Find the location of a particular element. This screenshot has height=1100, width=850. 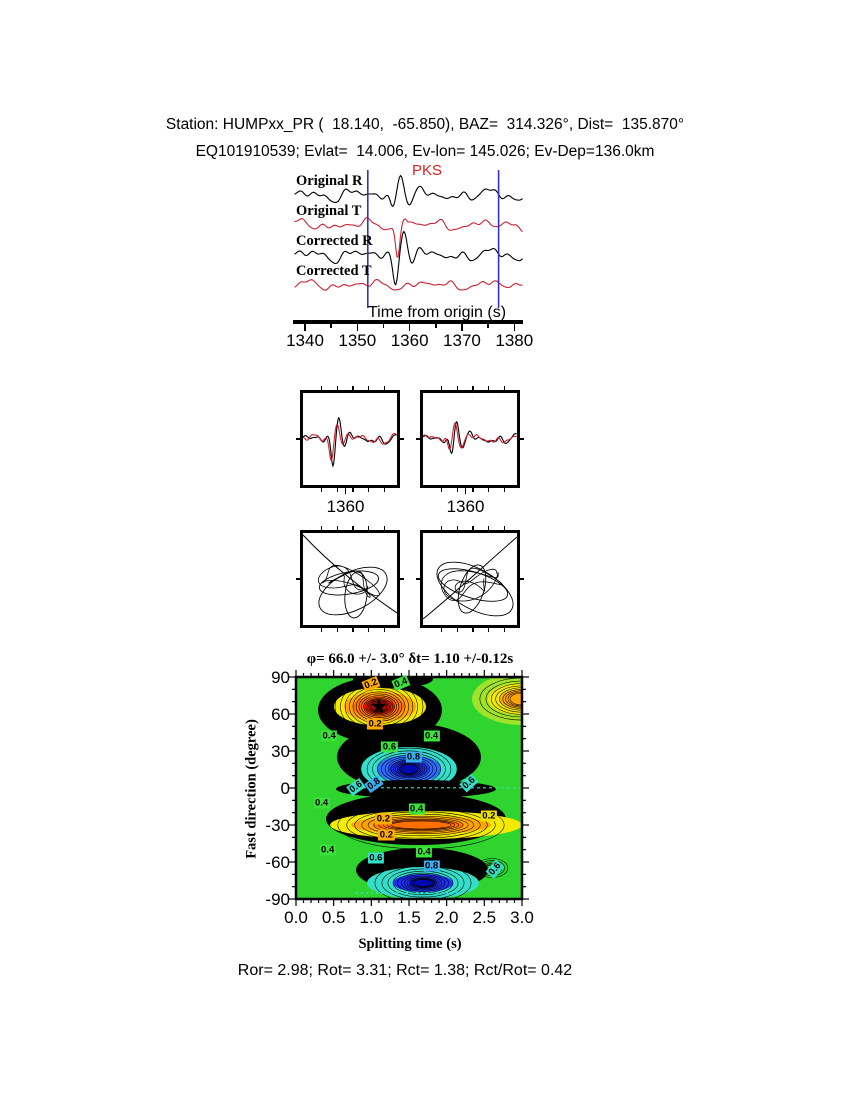

contour-title: φ= 66.0 +/- 3.0° δt= 1.10 +/-0.12s is located at coordinates (410, 659).